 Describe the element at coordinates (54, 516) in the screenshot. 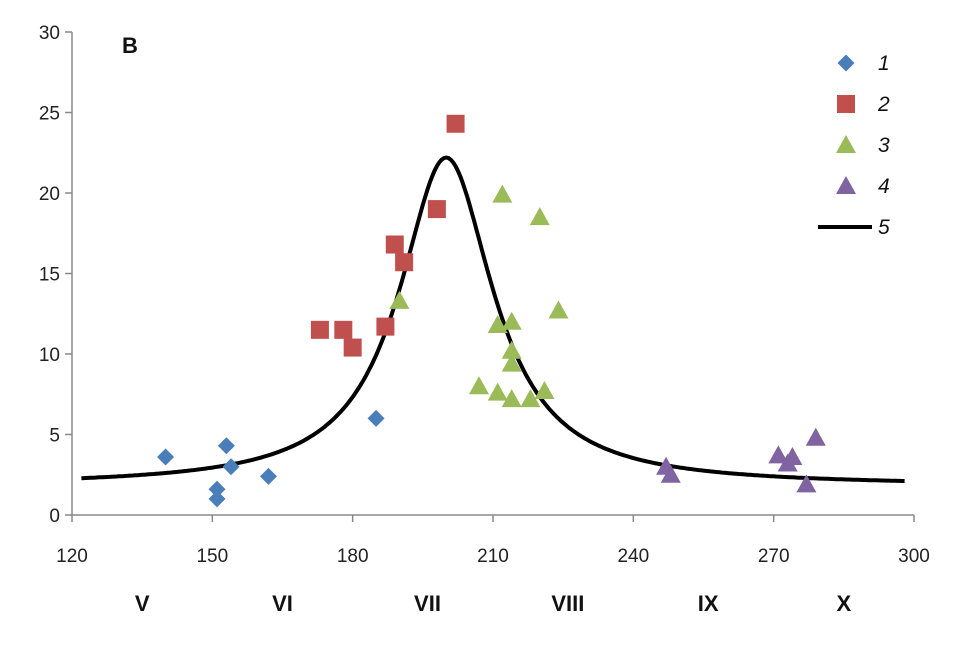

I see `y-tick-label: 0` at that location.